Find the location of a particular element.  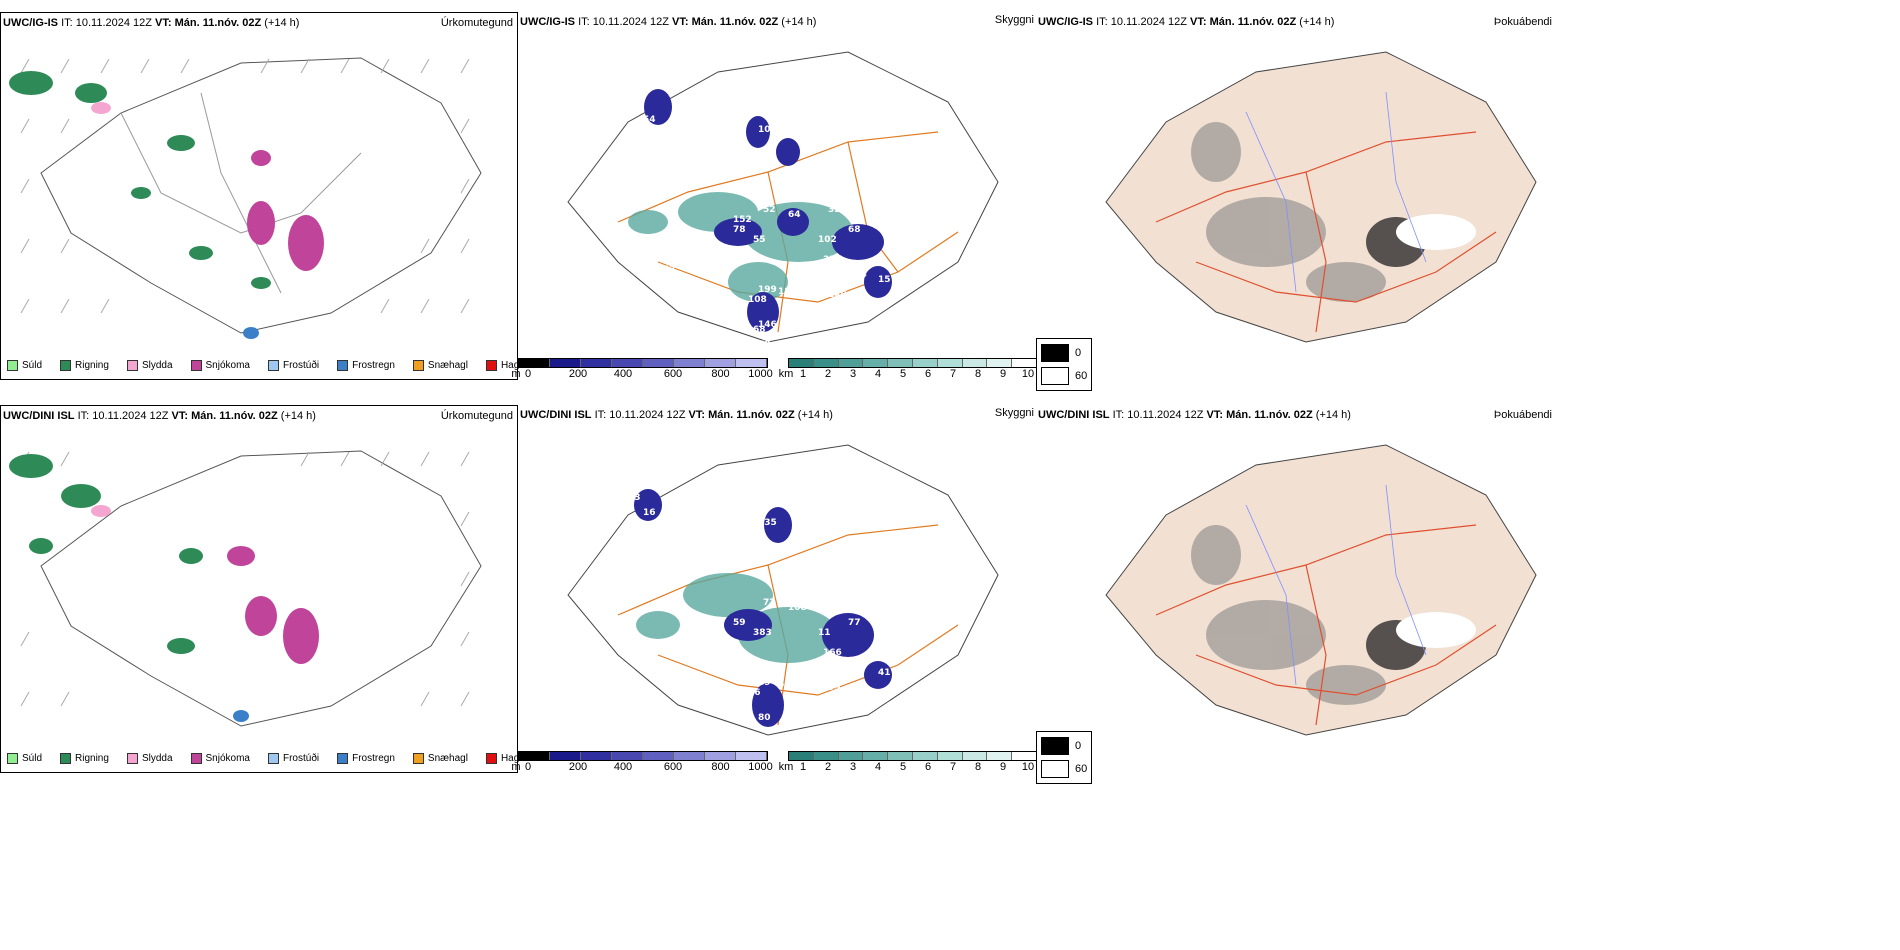

visibility-value-label: 322 is located at coordinates (832, 260).